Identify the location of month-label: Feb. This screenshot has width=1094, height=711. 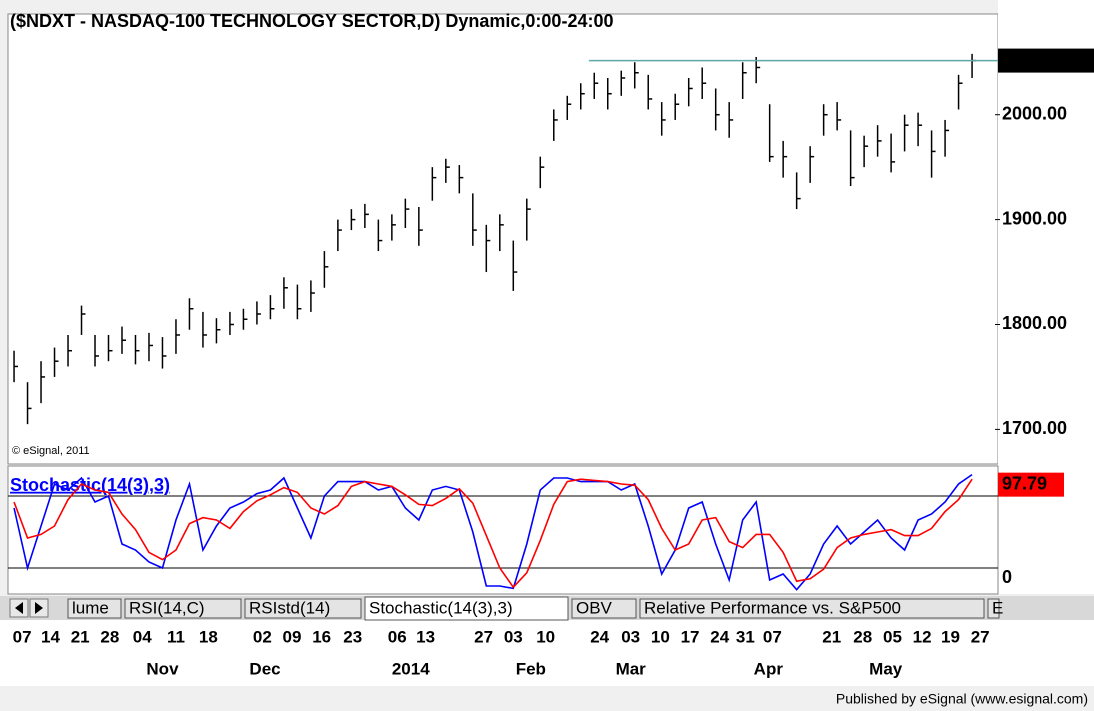
(531, 668).